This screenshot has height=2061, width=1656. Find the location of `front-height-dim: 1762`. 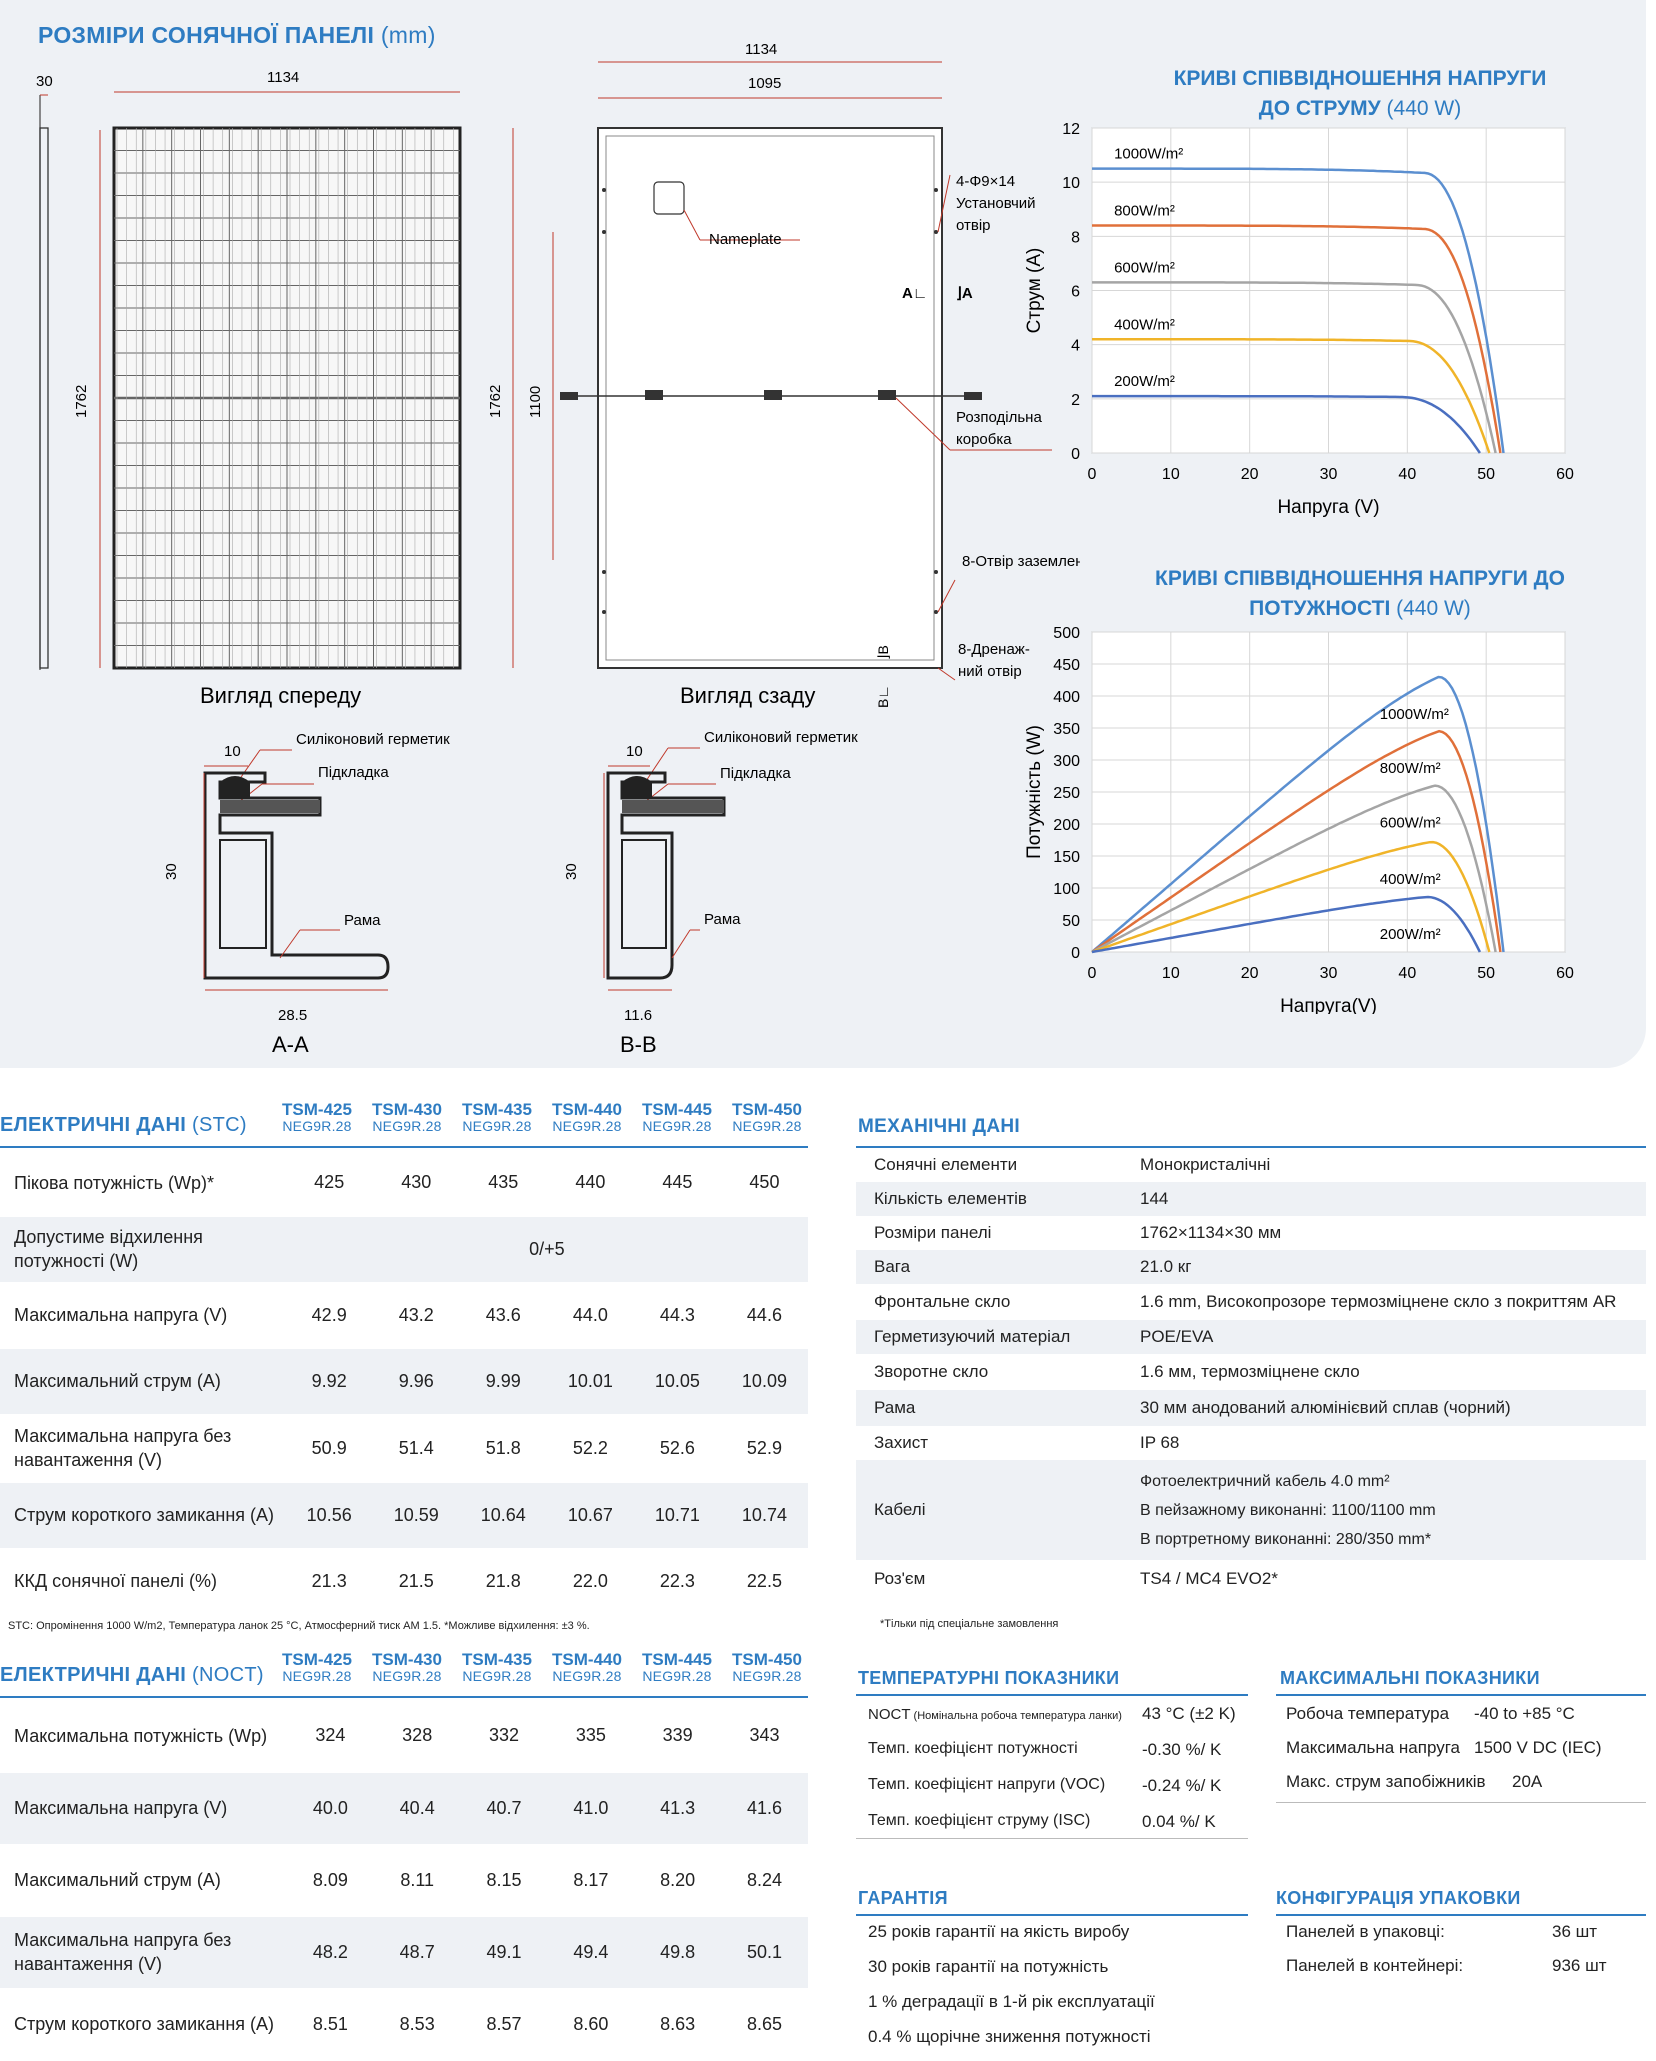

front-height-dim: 1762 is located at coordinates (81, 401).